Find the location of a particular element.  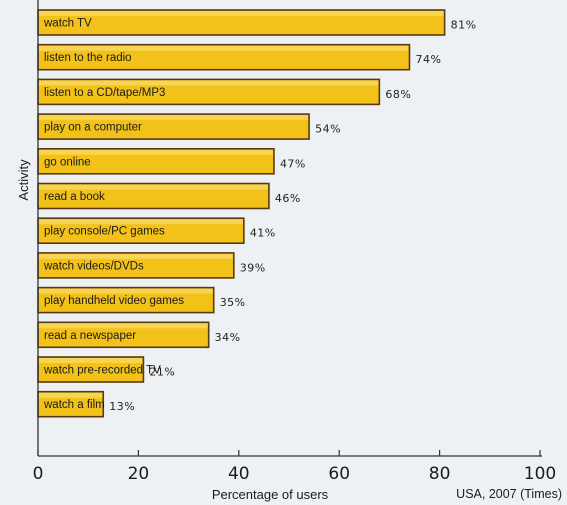

x-tick-label-3: 60 is located at coordinates (339, 474).